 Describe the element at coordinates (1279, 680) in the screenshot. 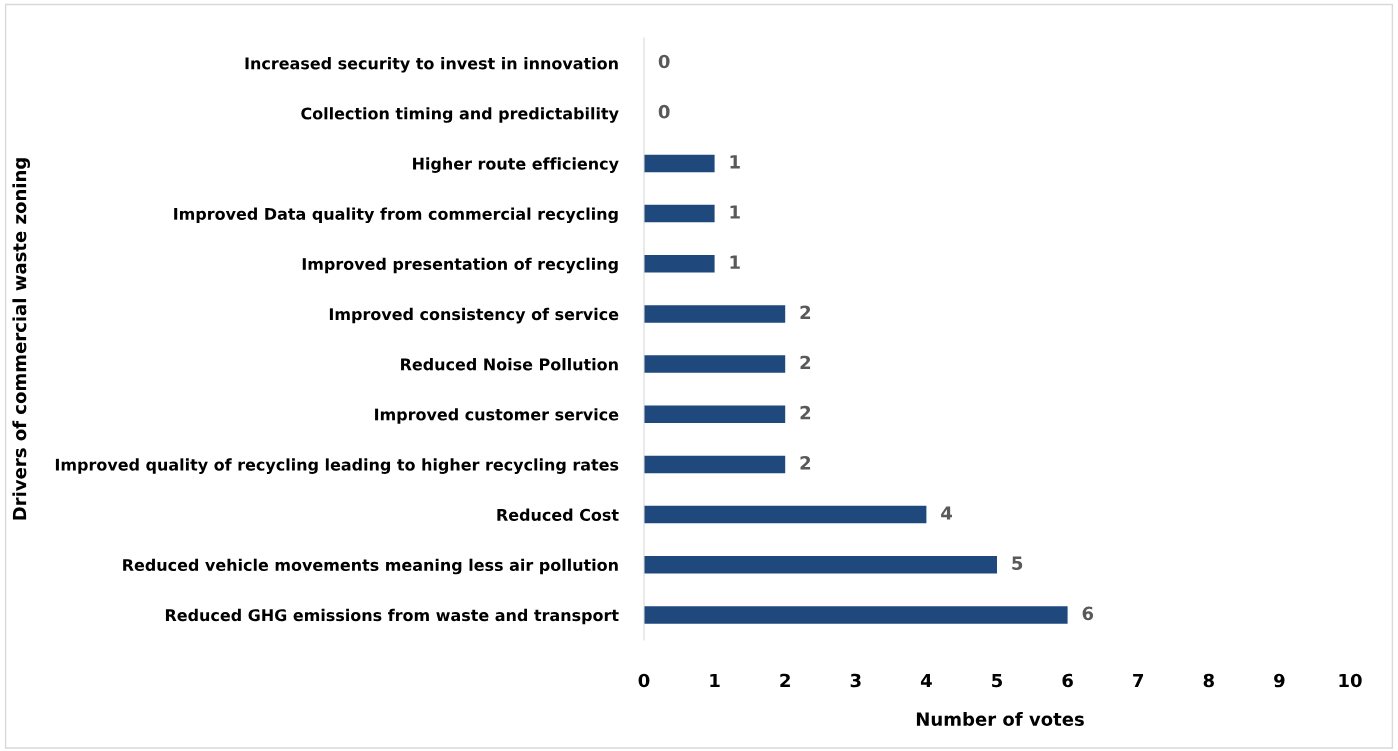

I see `x-tick-label: 9` at that location.